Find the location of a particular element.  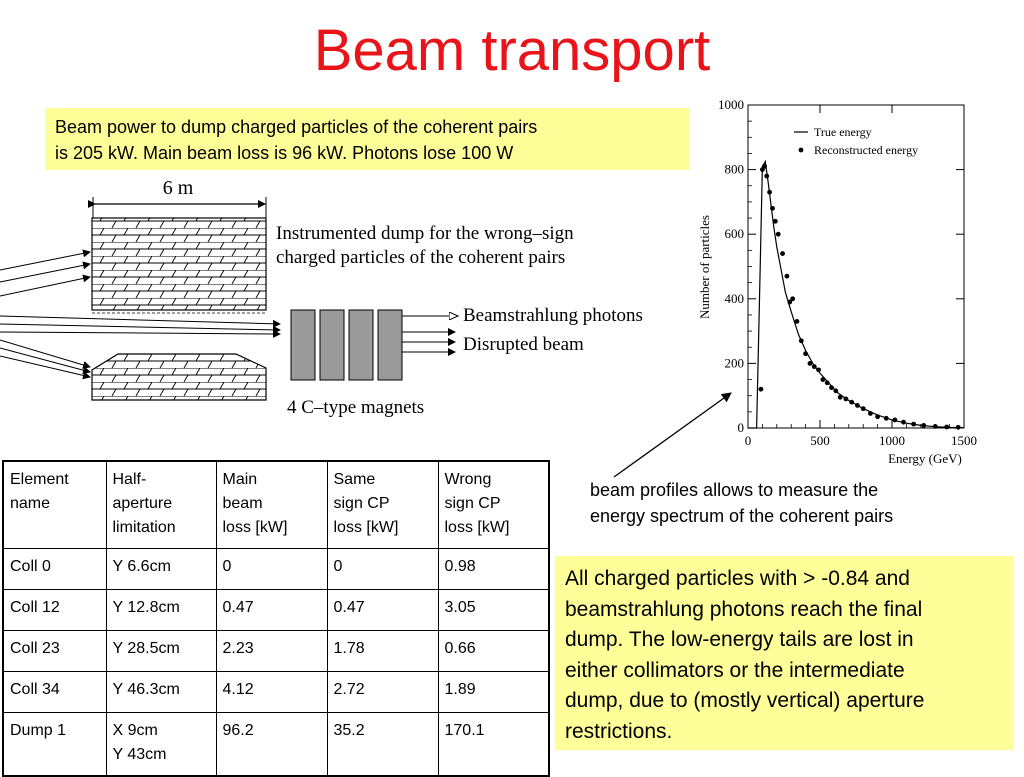

legend-true-energy: True energy is located at coordinates (843, 132).